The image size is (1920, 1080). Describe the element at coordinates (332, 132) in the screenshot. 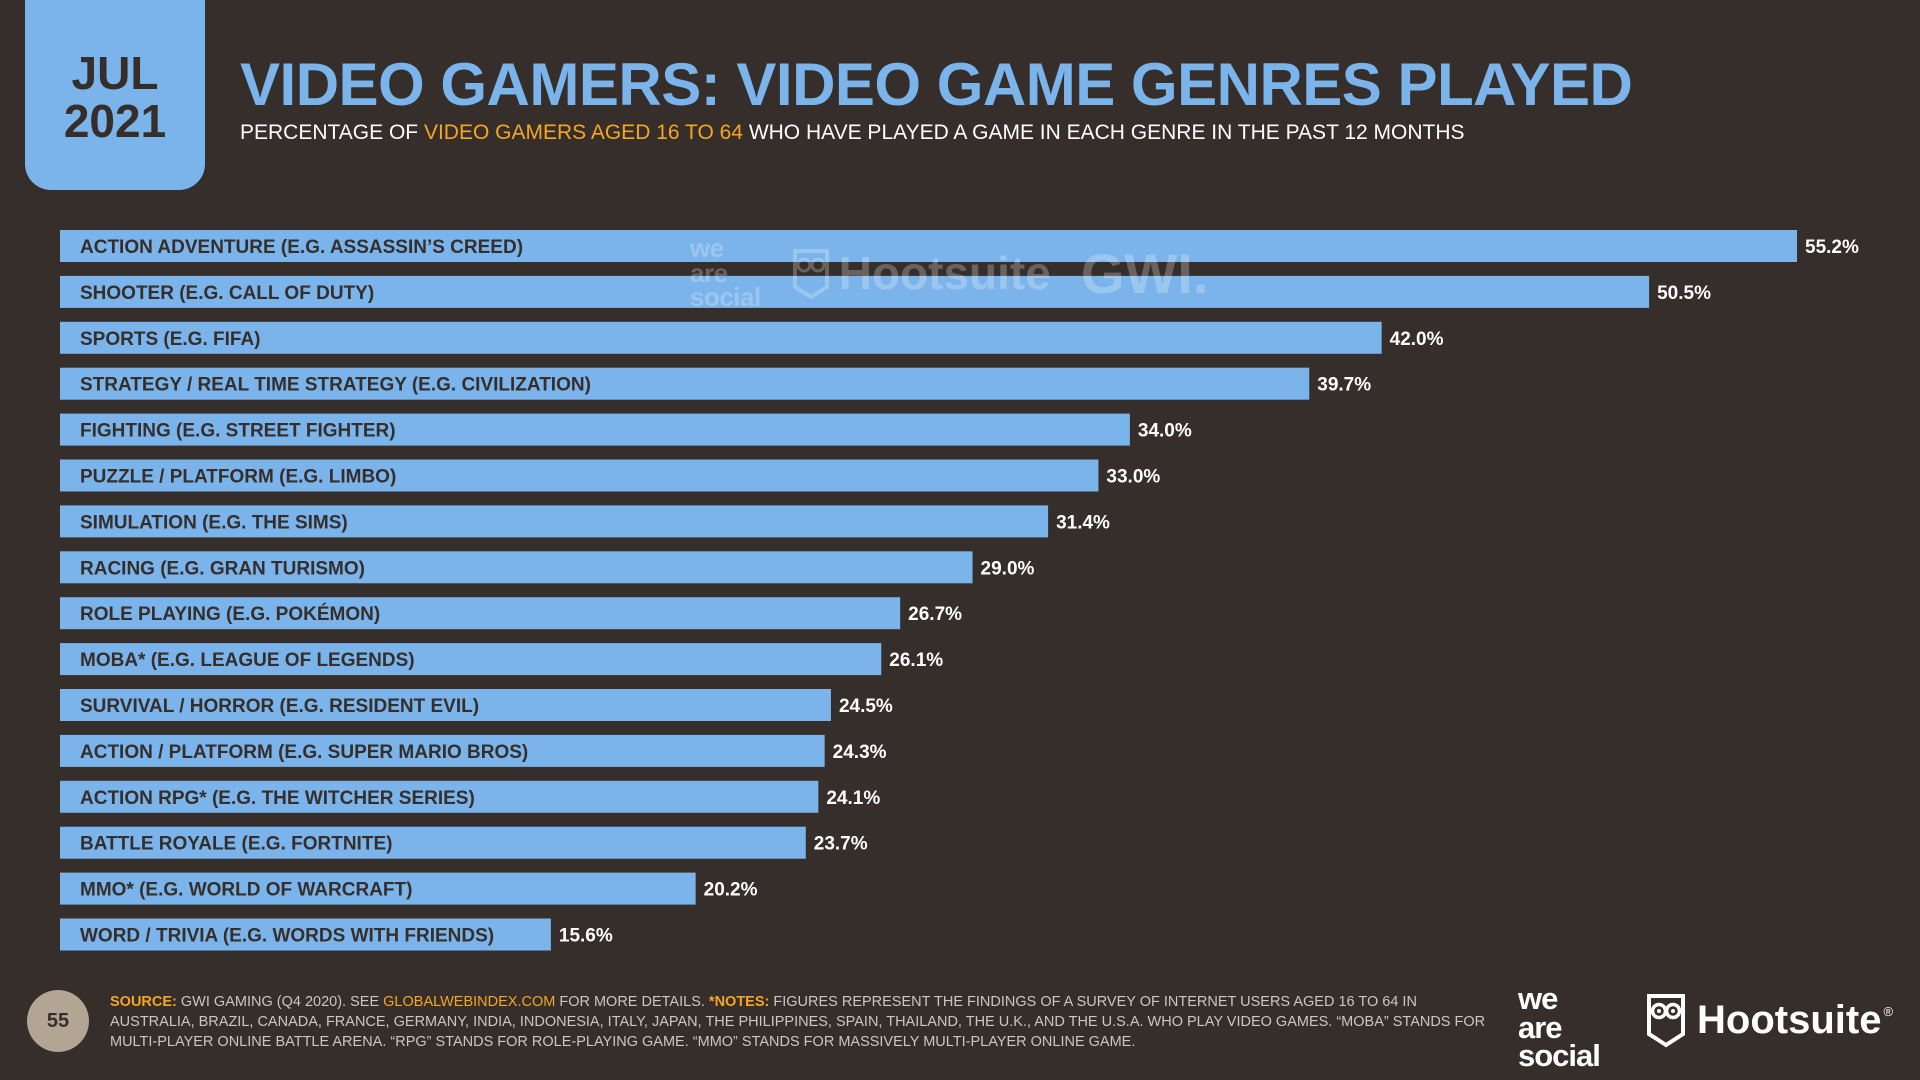

I see `subtitle-pre: PERCENTAGE OF` at that location.